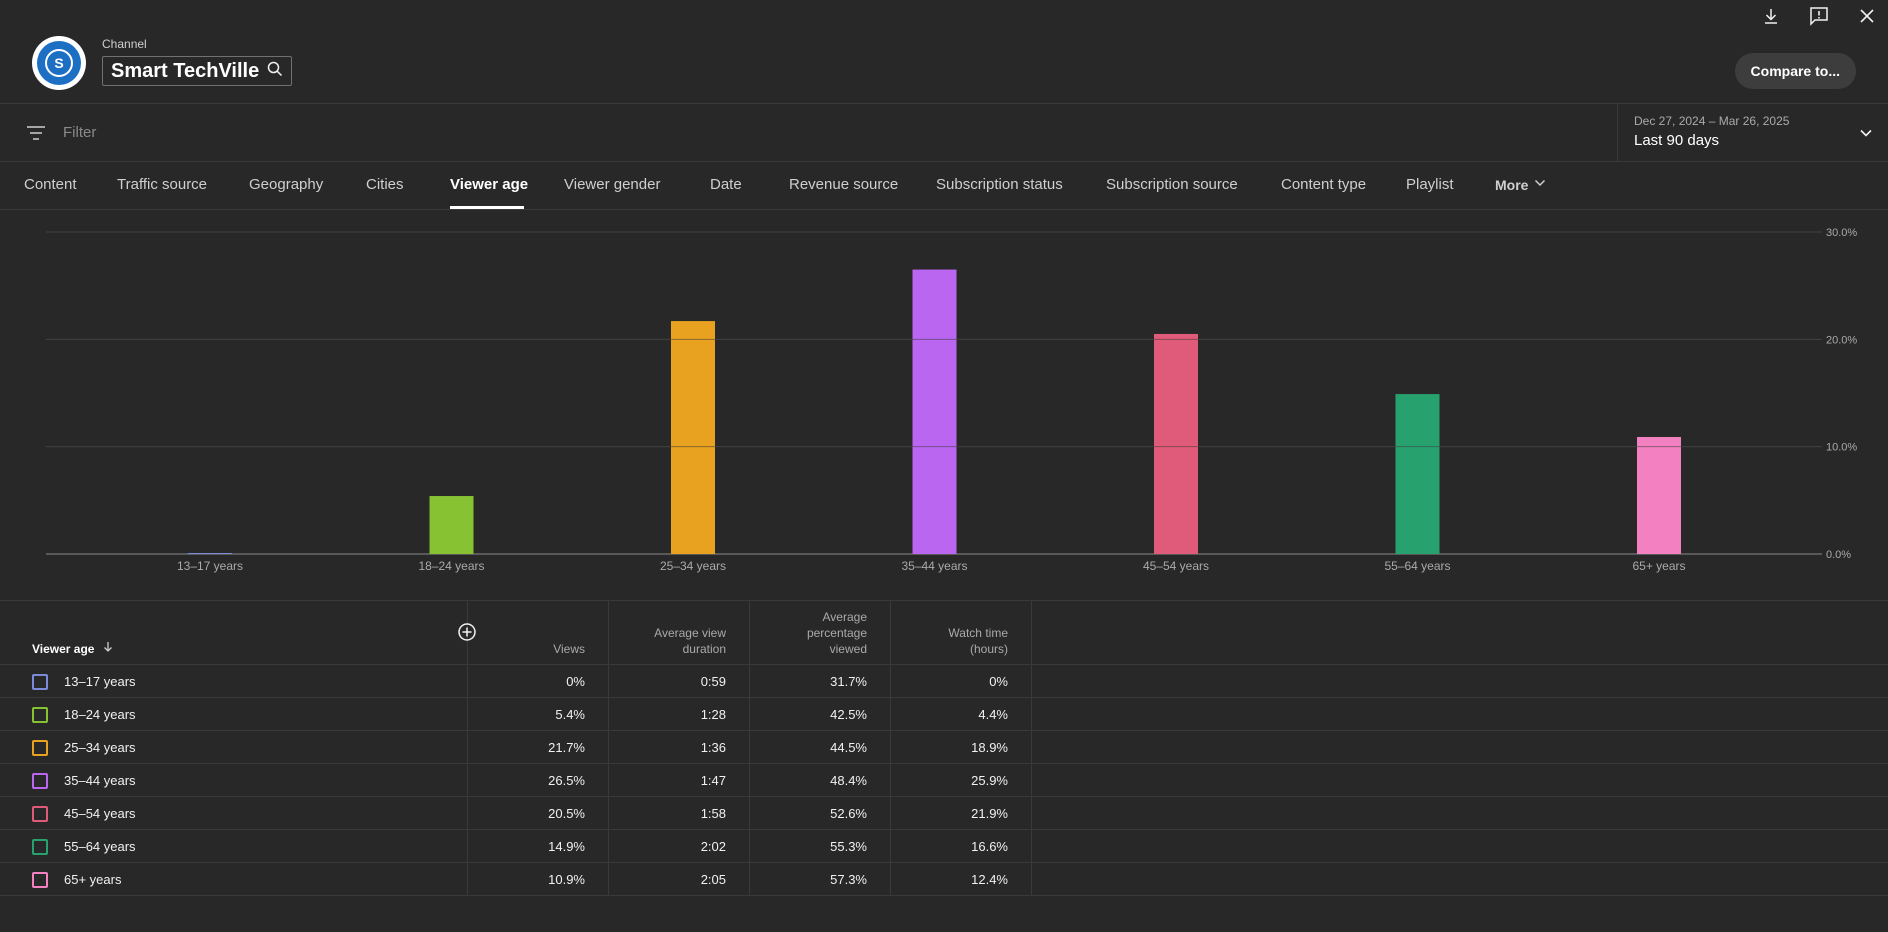  I want to click on header-avg-percentage-viewed: Average percentage viewed, so click(837, 633).